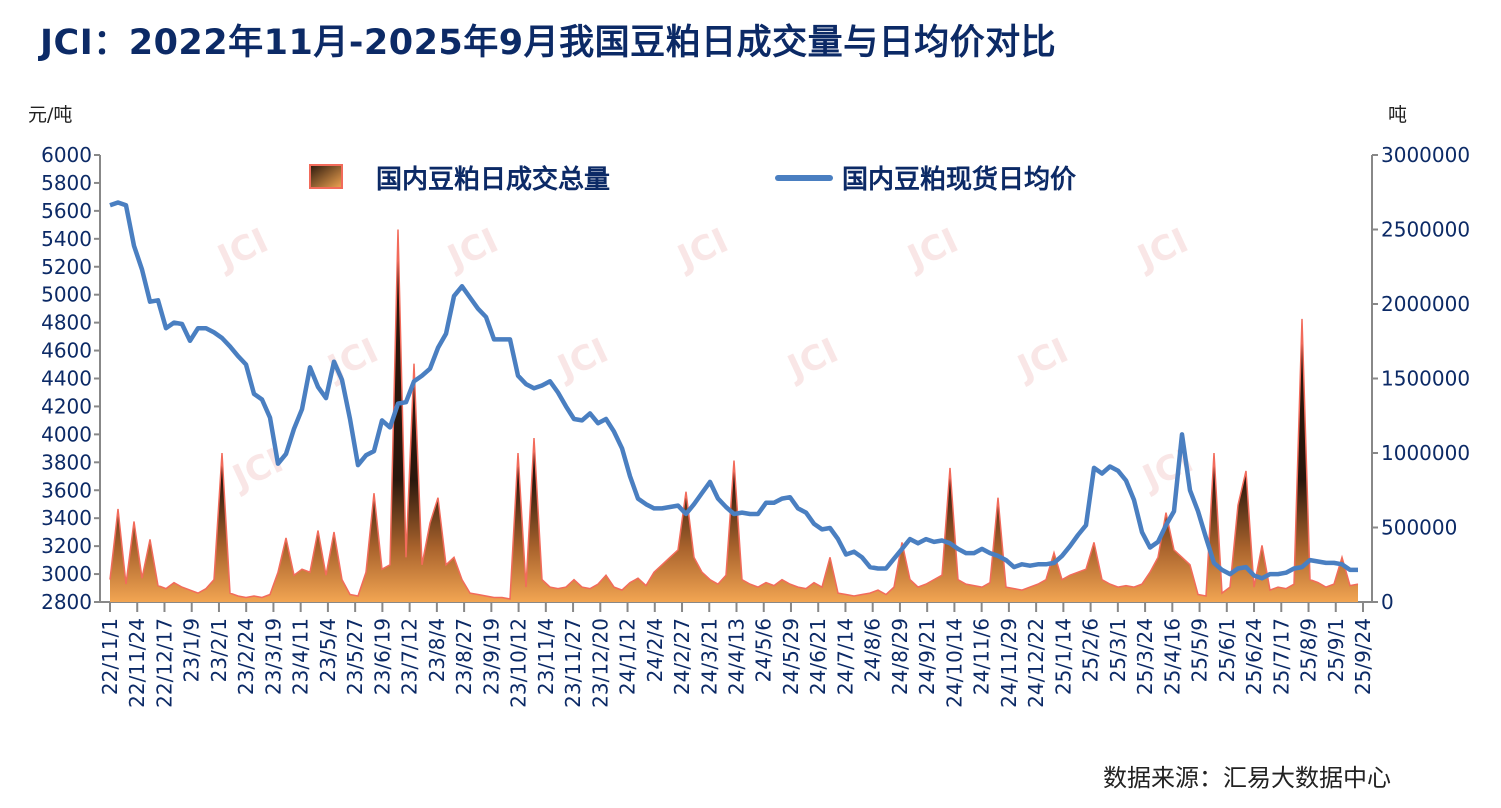 Image resolution: width=1501 pixels, height=808 pixels. What do you see at coordinates (628, 656) in the screenshot?
I see `x-tick-label: 24/1/12` at bounding box center [628, 656].